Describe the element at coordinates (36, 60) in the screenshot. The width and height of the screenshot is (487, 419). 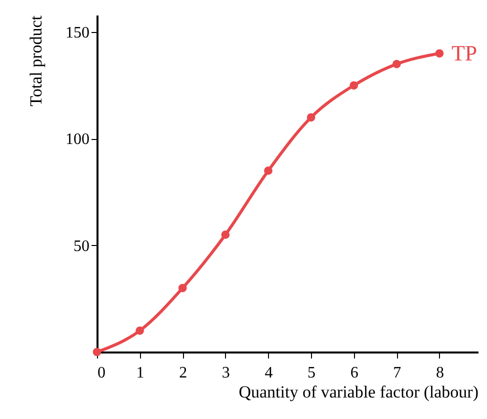
I see `y-axis-title: Total product` at that location.